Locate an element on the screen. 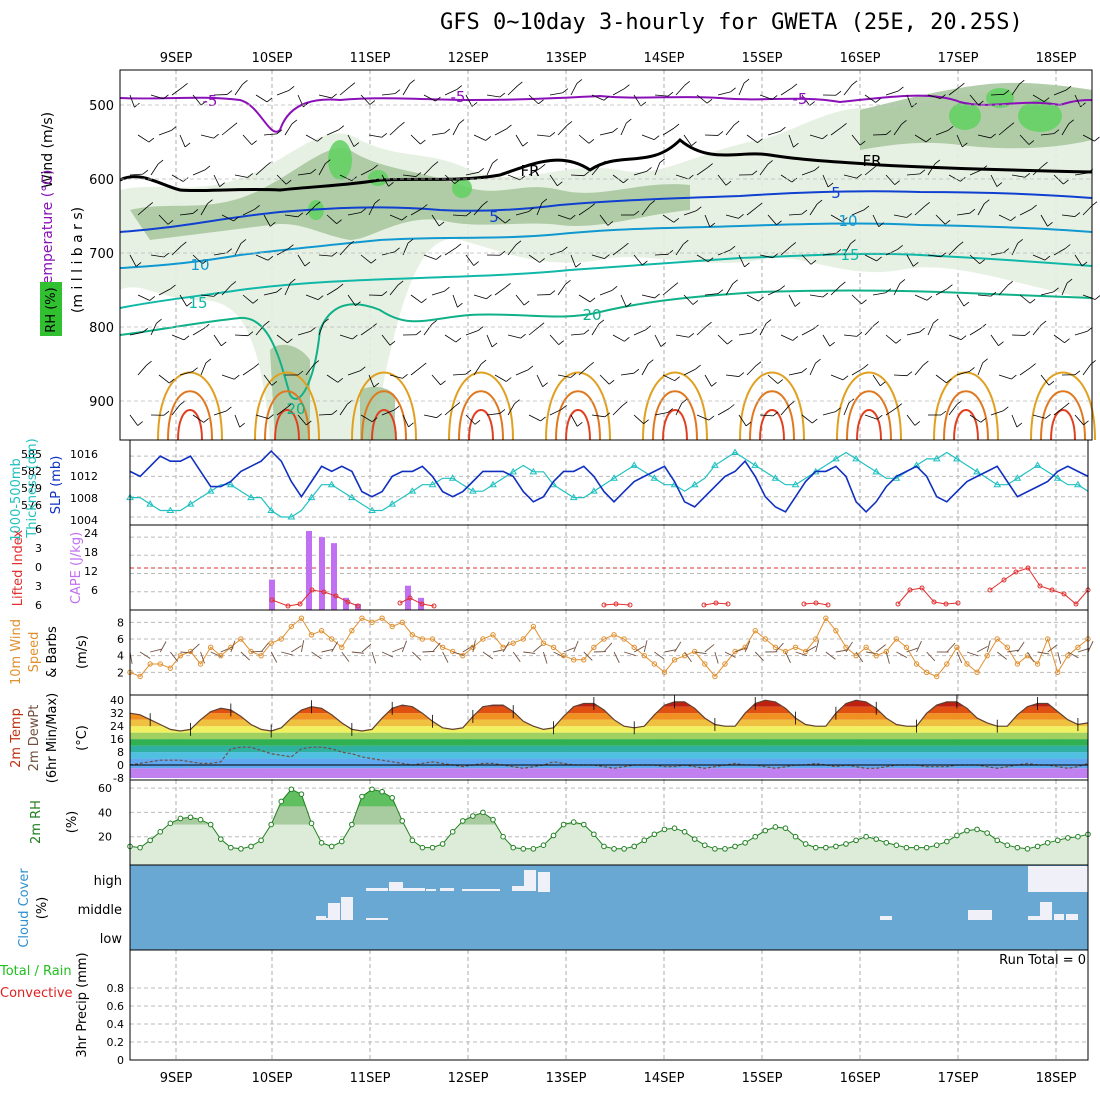 The height and width of the screenshot is (1100, 1100). slp-tick: 1012 is located at coordinates (84, 476).